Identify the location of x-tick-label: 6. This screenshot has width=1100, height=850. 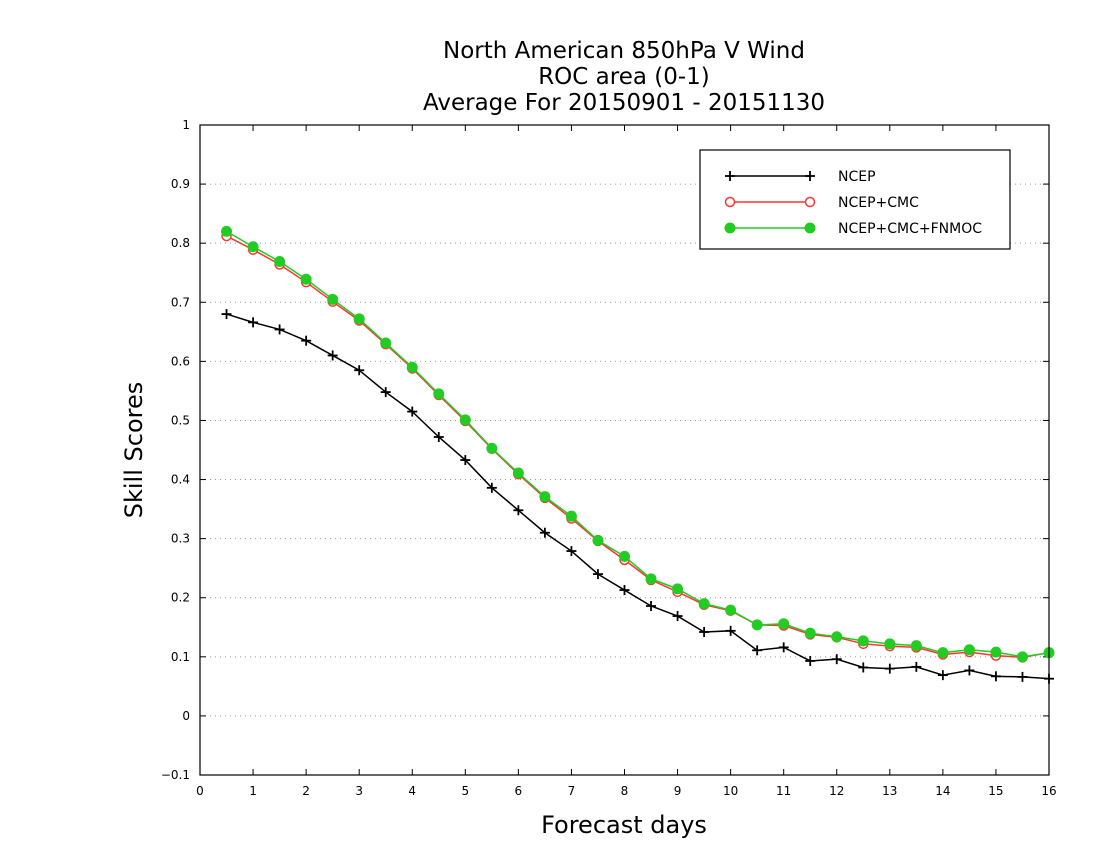
(519, 791).